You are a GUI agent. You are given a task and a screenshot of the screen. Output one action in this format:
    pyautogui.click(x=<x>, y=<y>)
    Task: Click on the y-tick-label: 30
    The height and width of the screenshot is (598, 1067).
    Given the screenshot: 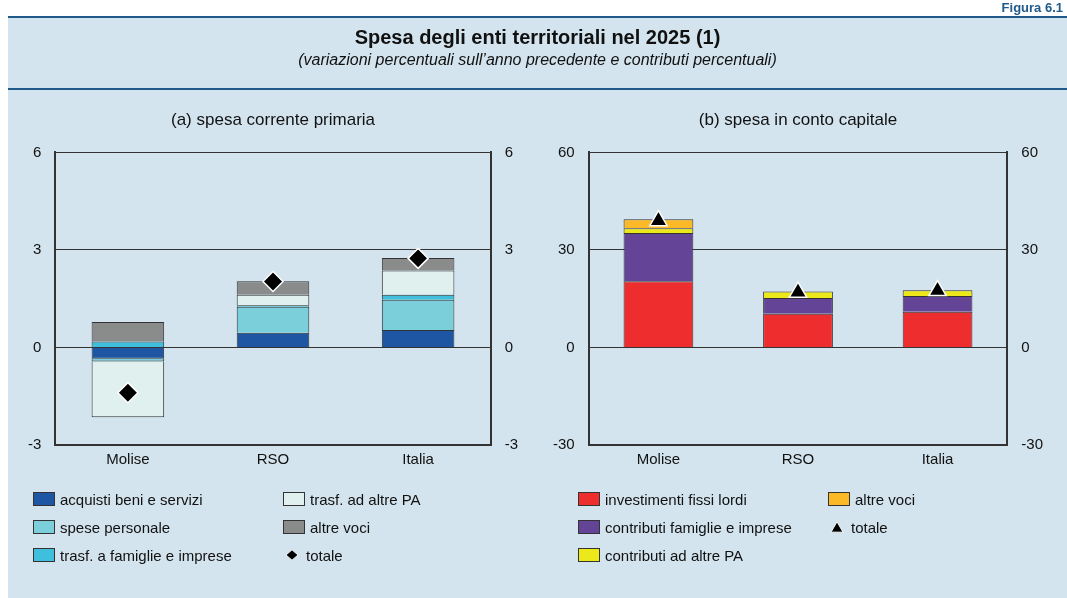 What is the action you would take?
    pyautogui.click(x=566, y=249)
    